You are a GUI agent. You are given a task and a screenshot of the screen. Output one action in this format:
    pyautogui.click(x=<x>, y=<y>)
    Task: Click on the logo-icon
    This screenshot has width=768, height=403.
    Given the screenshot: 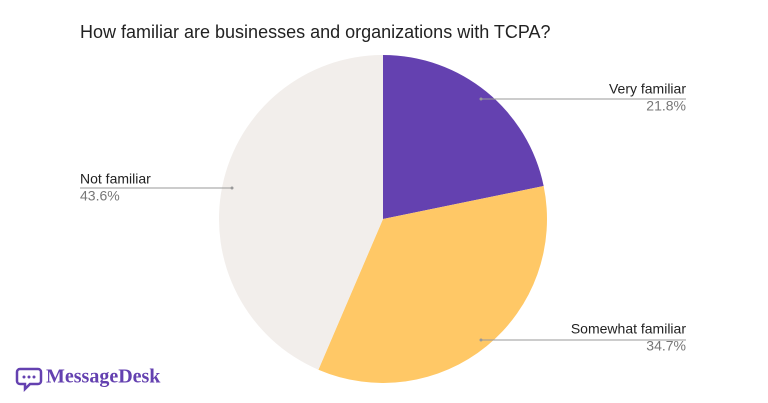 What is the action you would take?
    pyautogui.click(x=29, y=380)
    